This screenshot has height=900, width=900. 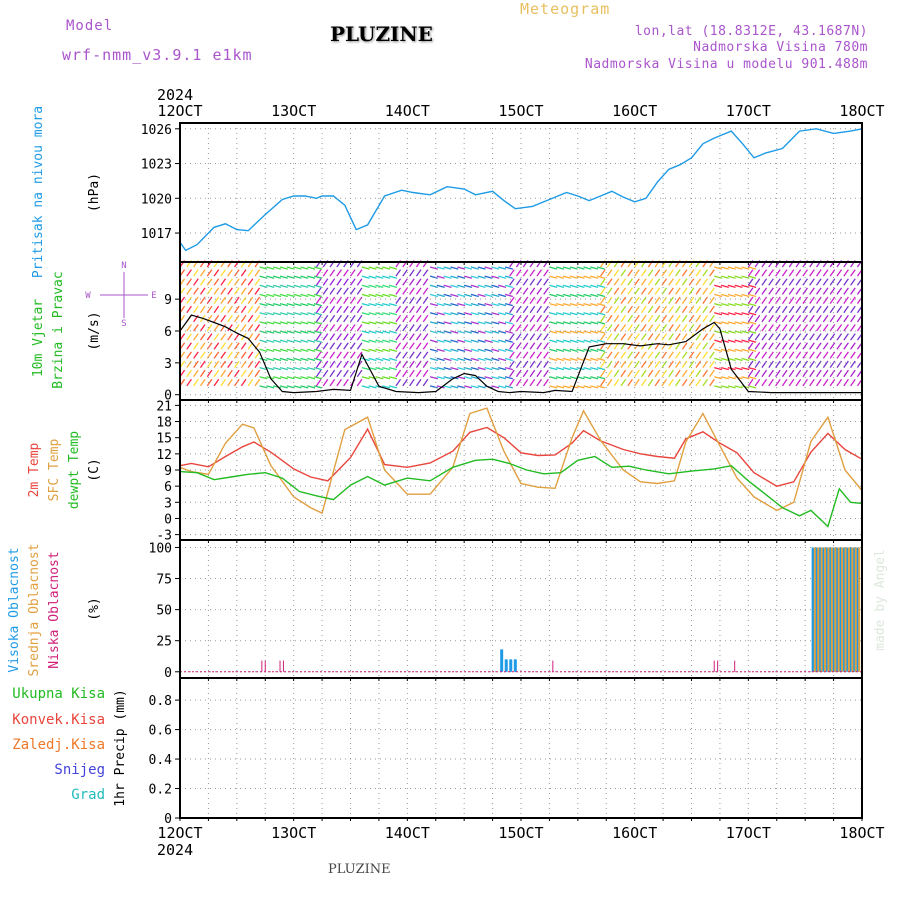 I want to click on panel-precip, so click(x=519, y=749).